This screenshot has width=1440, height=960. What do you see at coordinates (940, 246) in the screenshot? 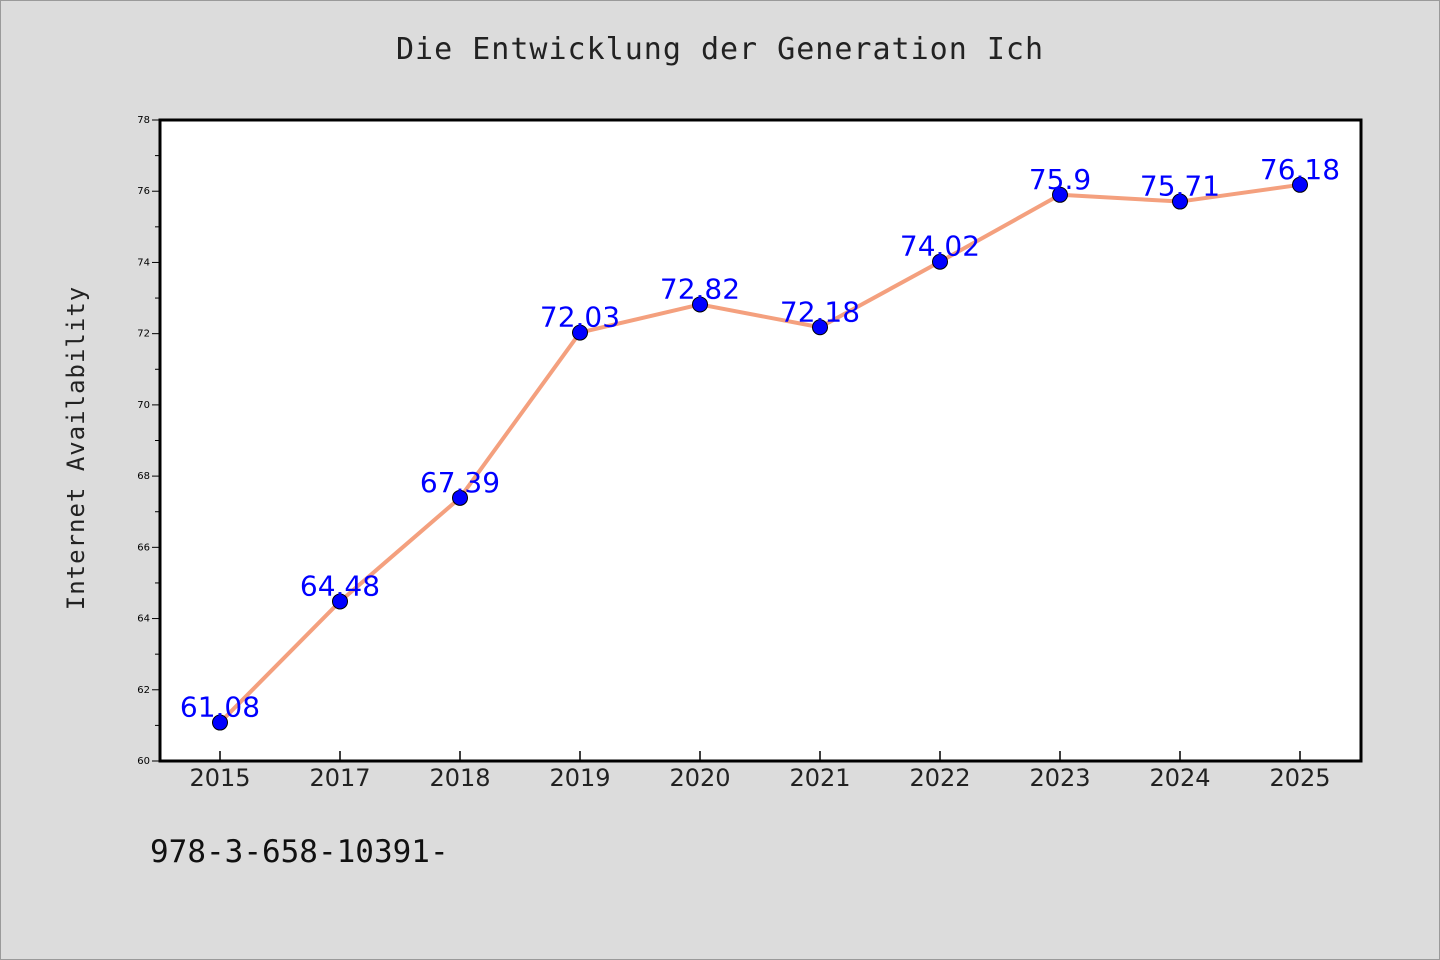
I see `data-label: 74.02` at bounding box center [940, 246].